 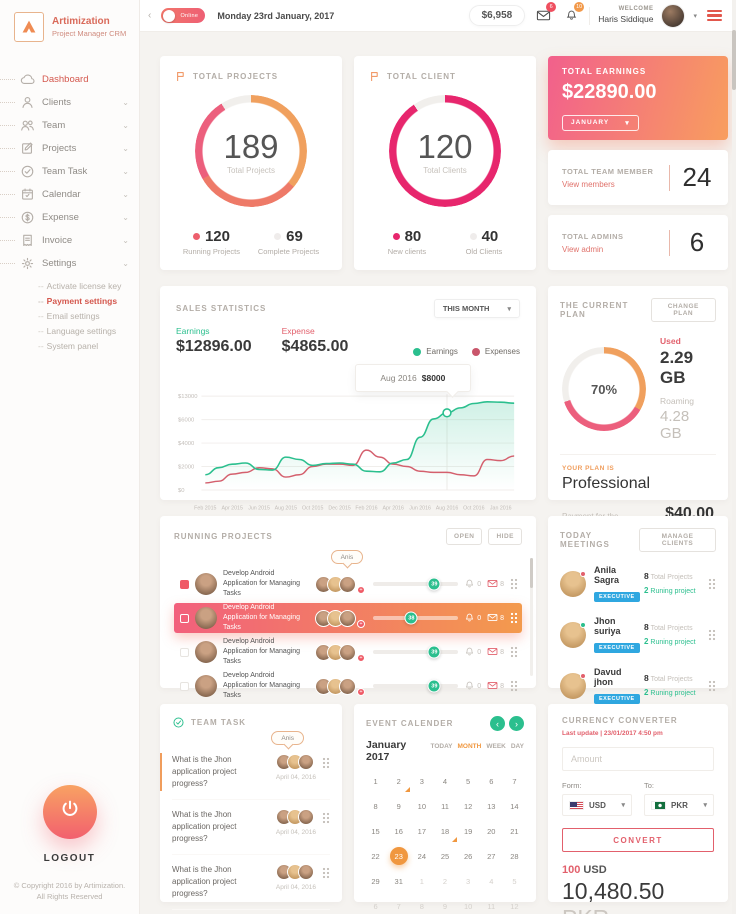 I want to click on calendar-prev-button, so click(x=497, y=723).